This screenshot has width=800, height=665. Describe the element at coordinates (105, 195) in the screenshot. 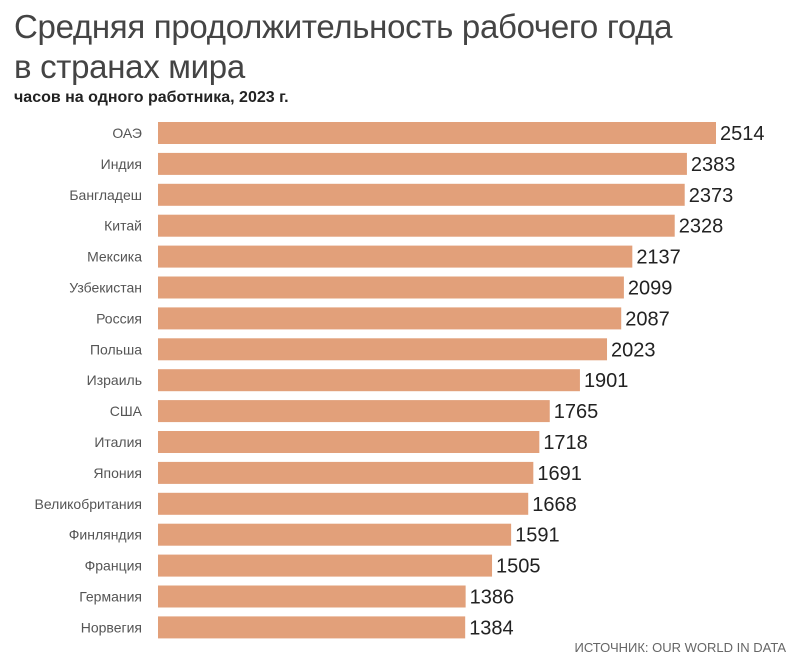

I see `category-label: Бангладеш` at that location.